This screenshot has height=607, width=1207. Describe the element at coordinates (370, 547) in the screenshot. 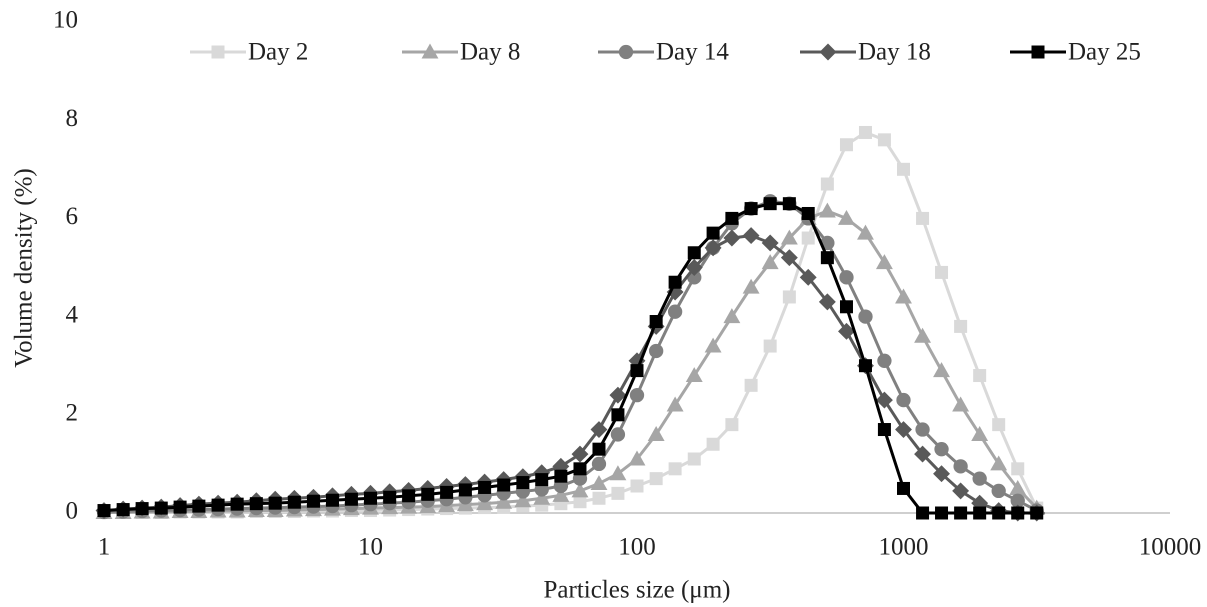

I see `x-tick-label: 10` at that location.